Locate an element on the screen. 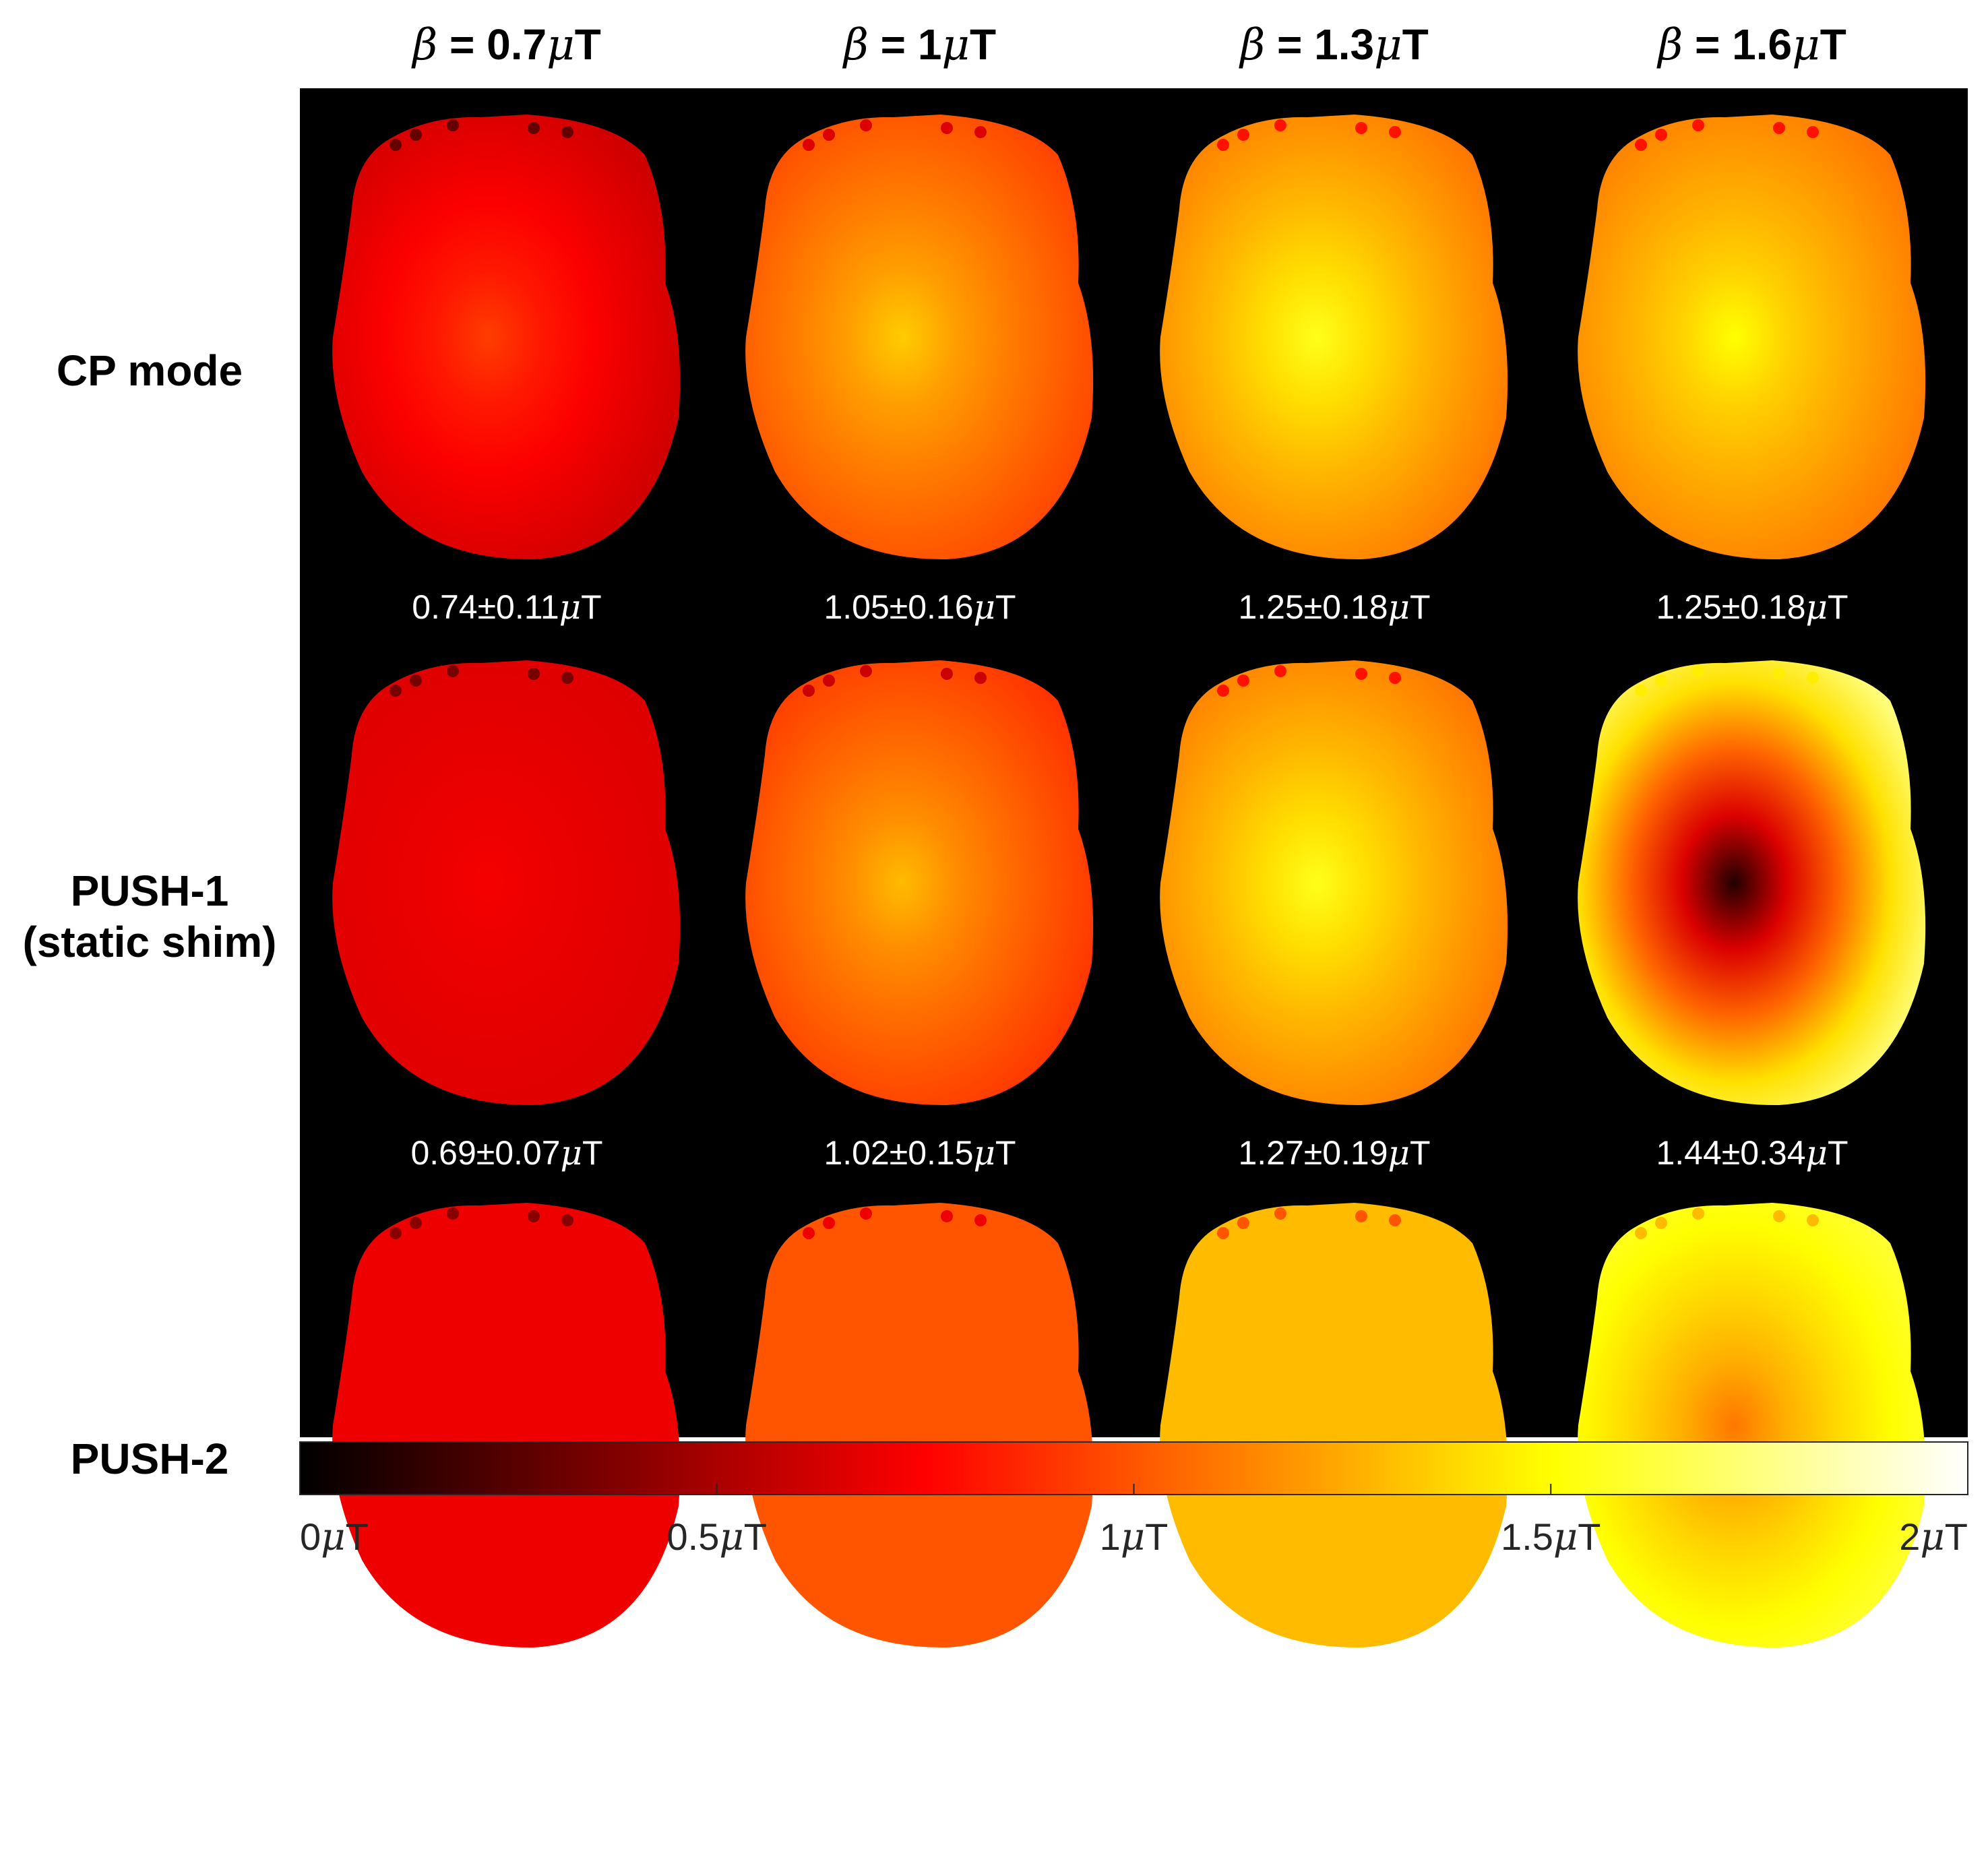  stat-label: 1.27±0.19μT is located at coordinates (1334, 1153).